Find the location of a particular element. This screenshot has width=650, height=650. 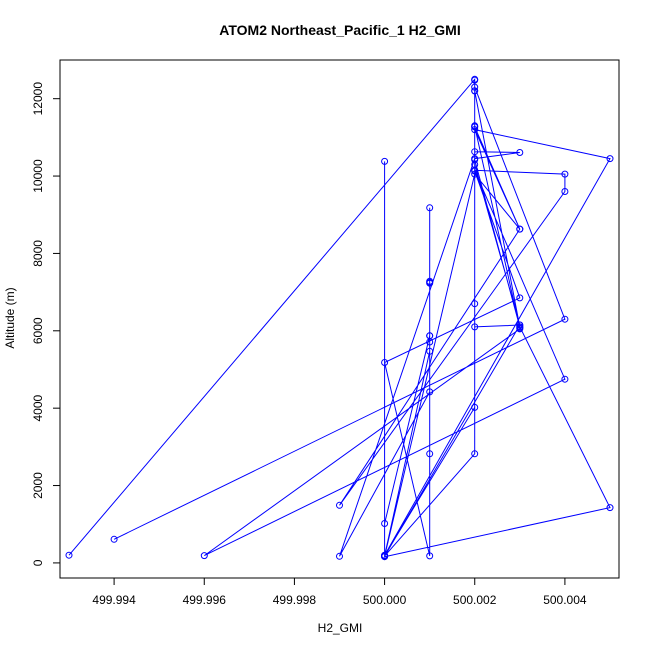

y-tick-label: 12000 is located at coordinates (38, 99).